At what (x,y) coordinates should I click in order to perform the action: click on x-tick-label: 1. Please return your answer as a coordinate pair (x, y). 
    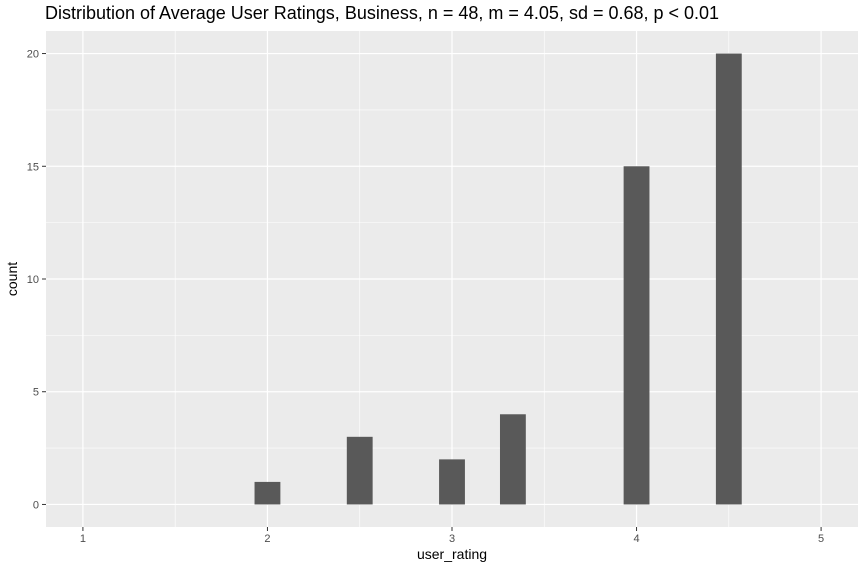
    Looking at the image, I should click on (83, 539).